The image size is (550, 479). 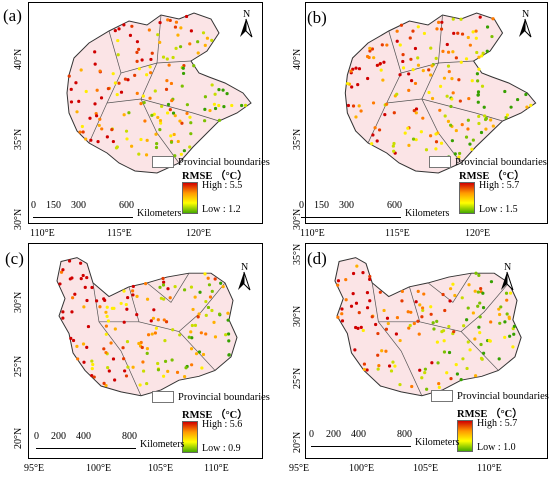 I want to click on rmse-legend-title: RMSE （°C）, so click(x=490, y=414).